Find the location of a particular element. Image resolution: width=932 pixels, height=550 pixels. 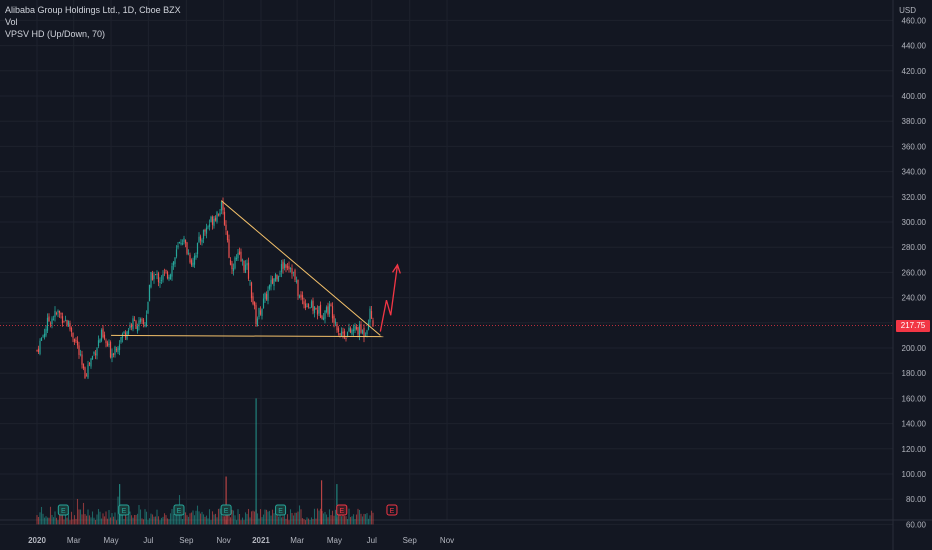

resistance-trendline is located at coordinates (300, 268).